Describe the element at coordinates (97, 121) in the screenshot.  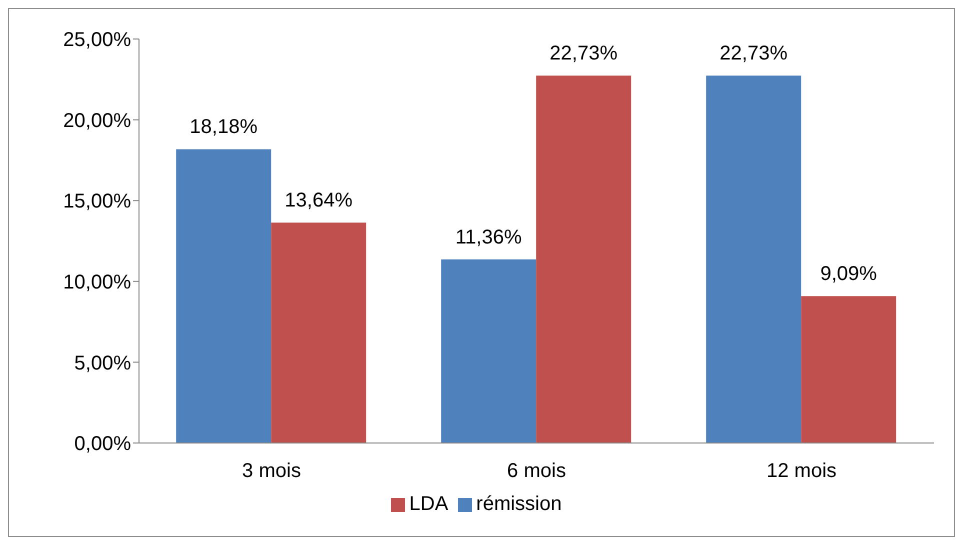
I see `y-tick-label: 20,00%` at that location.